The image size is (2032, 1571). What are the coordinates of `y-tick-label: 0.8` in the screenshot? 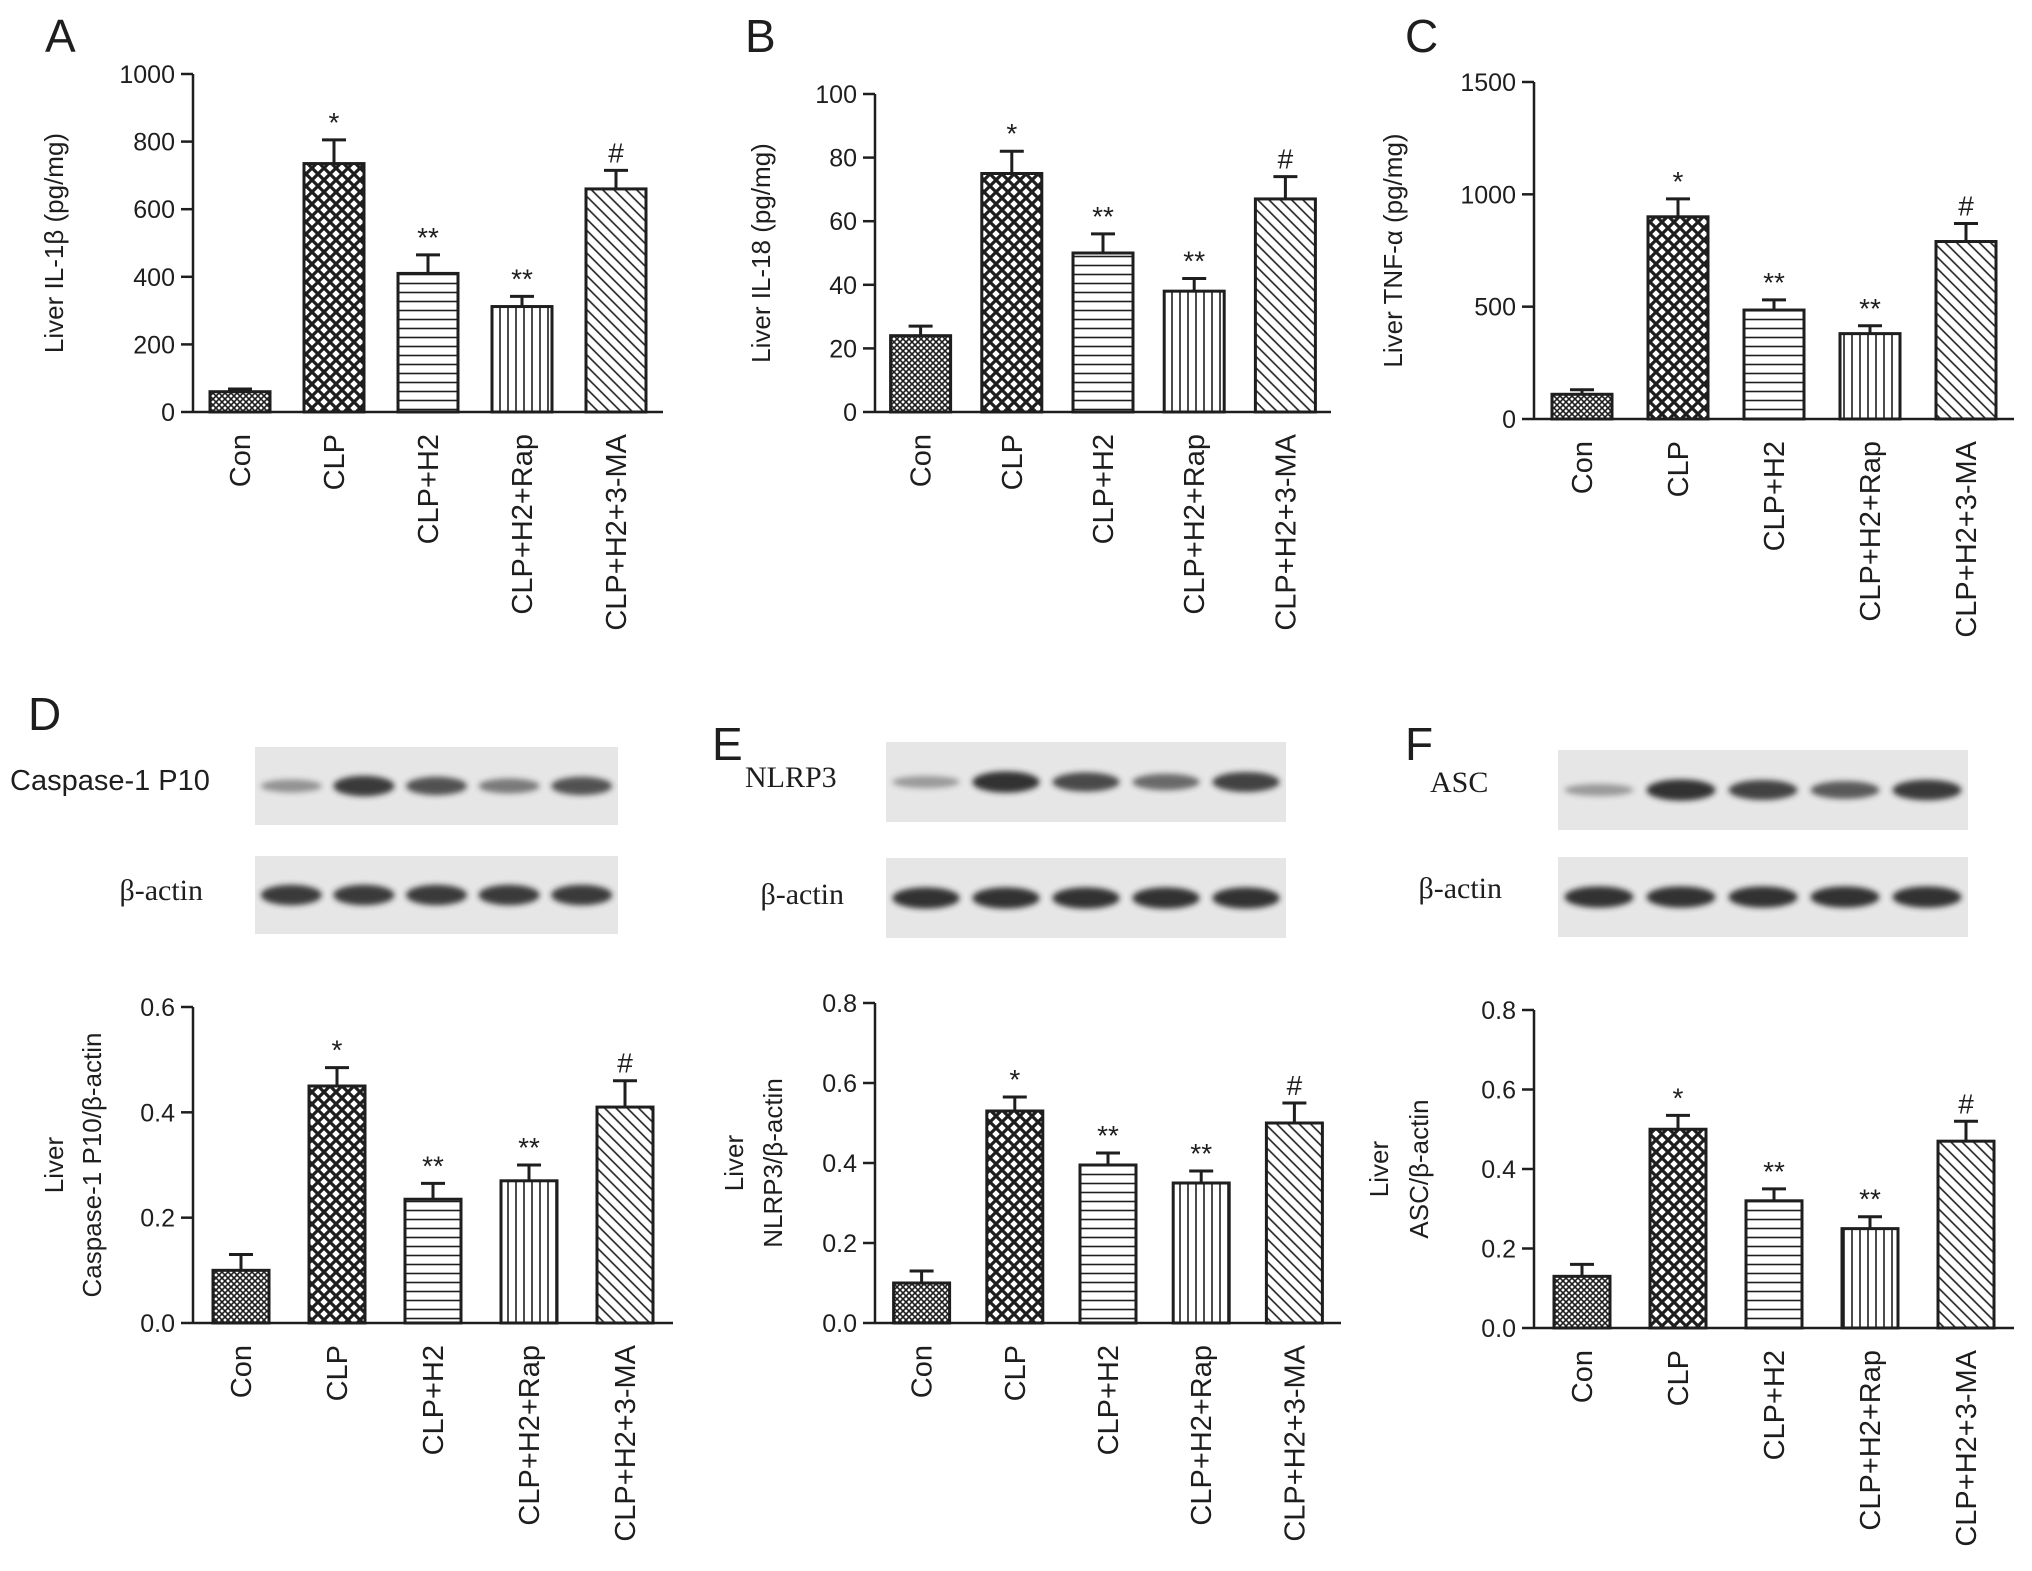 It's located at (1498, 1011).